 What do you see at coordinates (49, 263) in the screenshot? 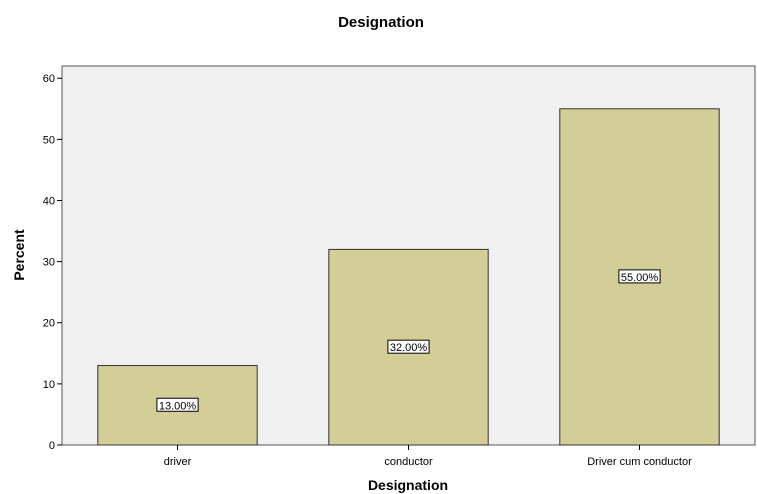
I see `y-tick-label: 30` at bounding box center [49, 263].